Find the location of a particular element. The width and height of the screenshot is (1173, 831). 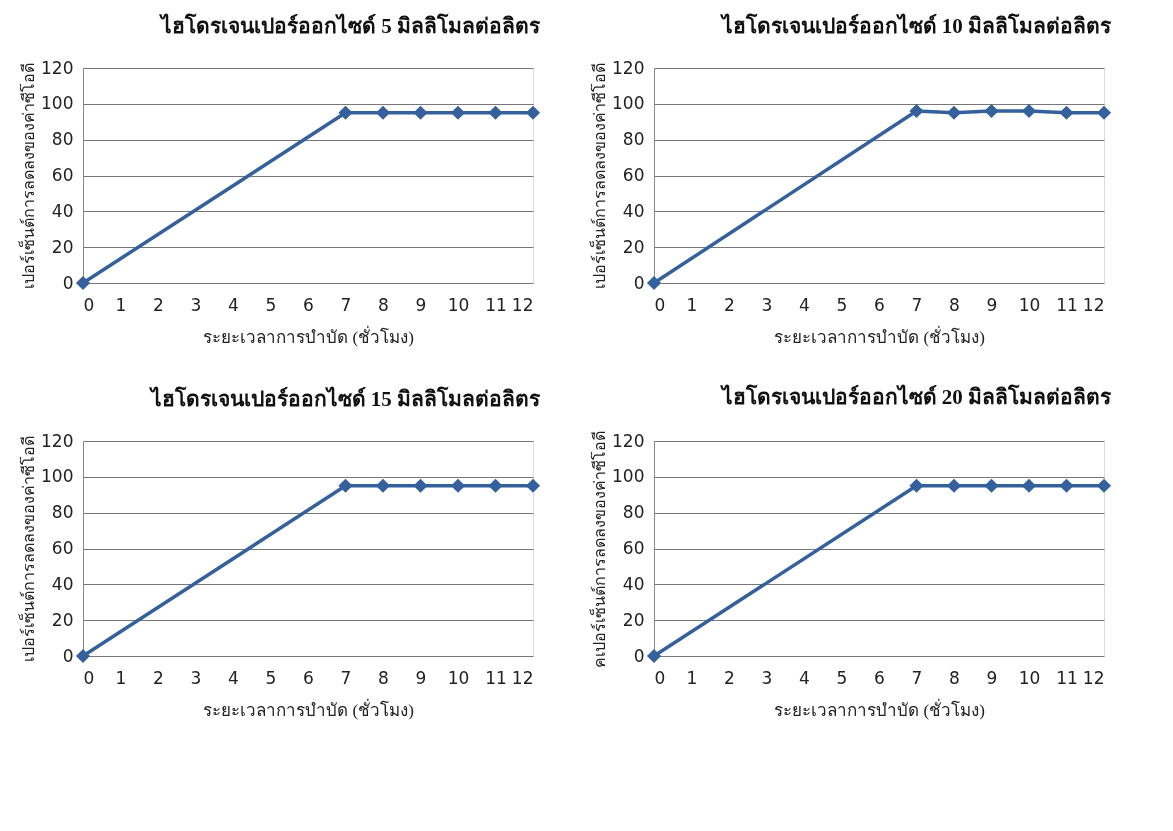

y-axis-title: คเปอร์เซ็นต์การลดลงของค่าซีโอดี is located at coordinates (599, 549).